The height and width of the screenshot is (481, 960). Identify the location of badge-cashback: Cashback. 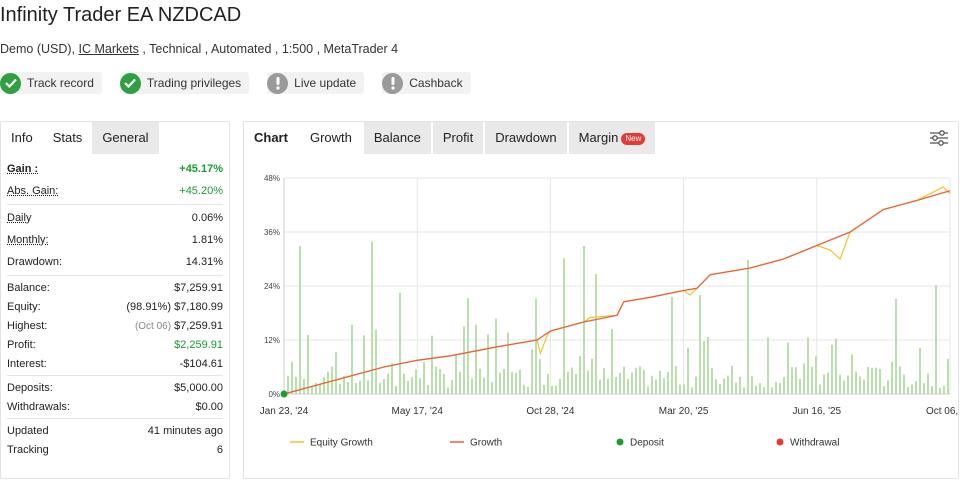
(426, 83).